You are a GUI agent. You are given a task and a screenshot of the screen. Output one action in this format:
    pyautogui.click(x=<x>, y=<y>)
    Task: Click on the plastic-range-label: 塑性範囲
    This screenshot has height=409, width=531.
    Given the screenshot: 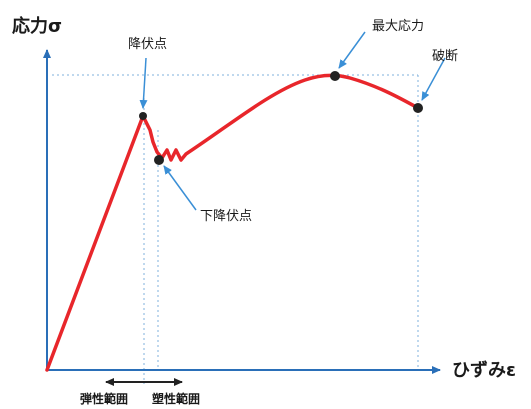 What is the action you would take?
    pyautogui.click(x=176, y=398)
    